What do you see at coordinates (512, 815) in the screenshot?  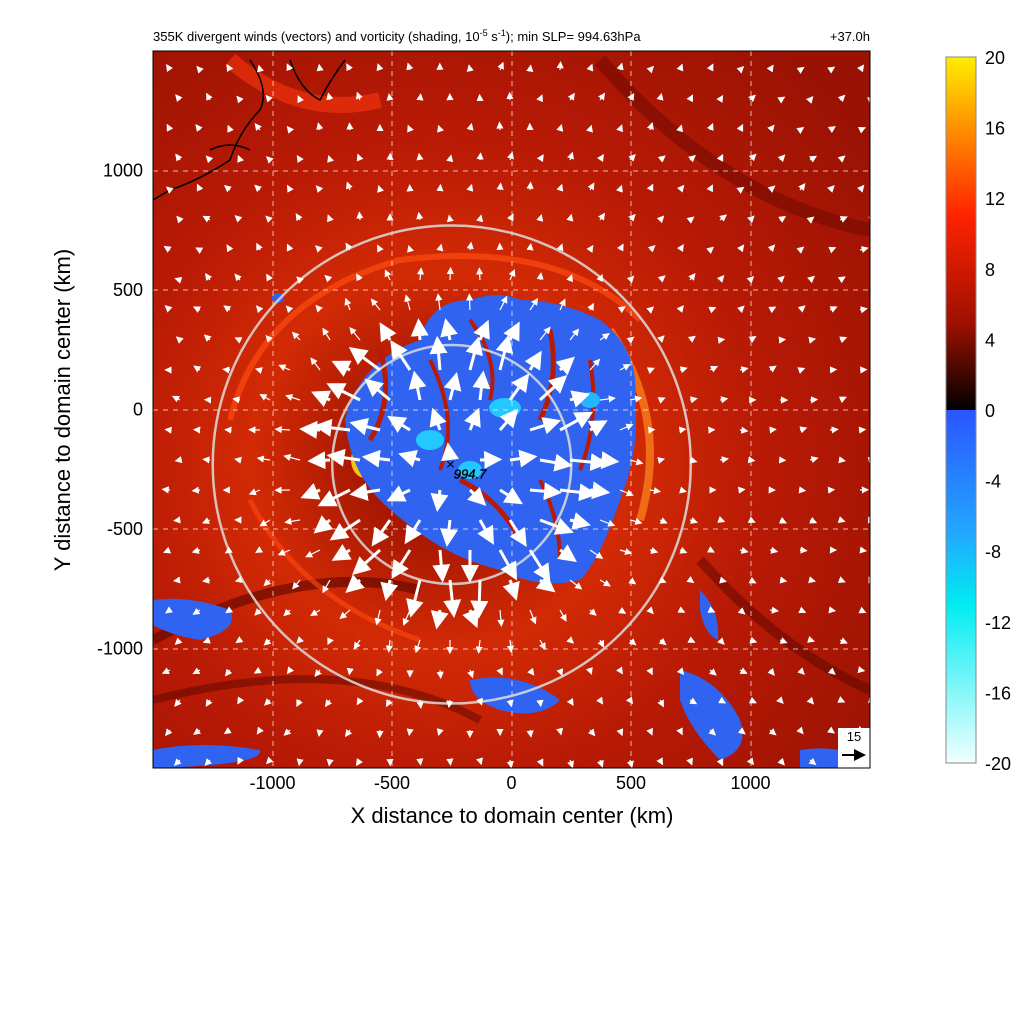 I see `x-axis-label: X distance to domain center (km)` at bounding box center [512, 815].